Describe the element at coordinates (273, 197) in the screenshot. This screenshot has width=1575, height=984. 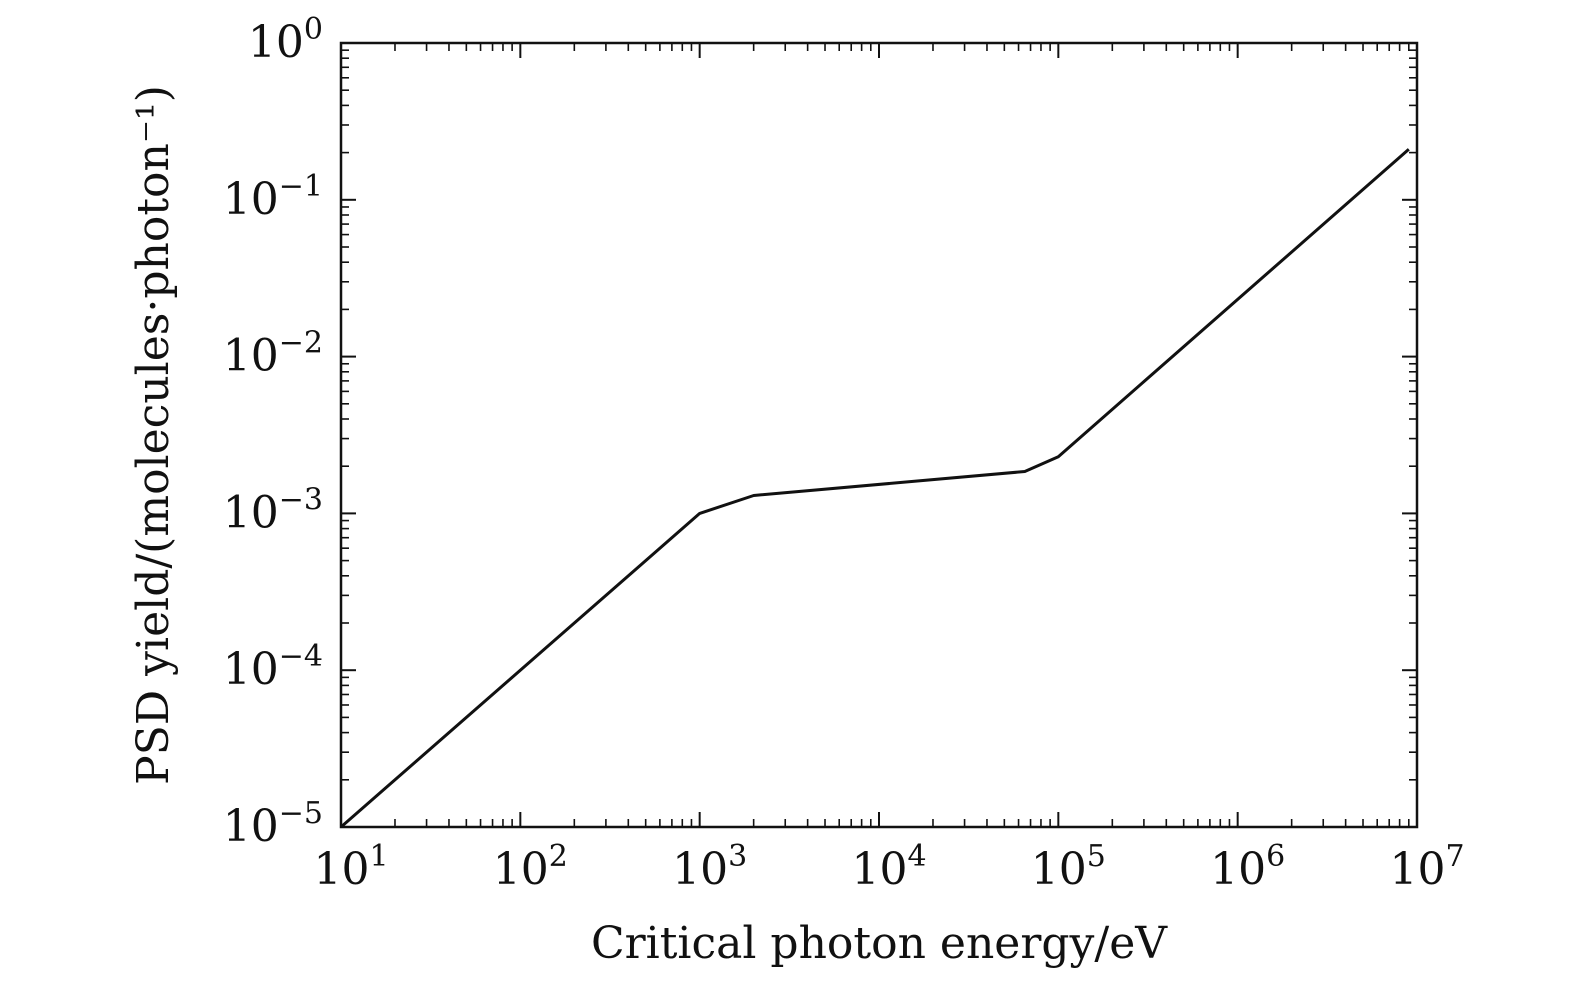
I see `y-tick-label: 10⁻¹` at that location.